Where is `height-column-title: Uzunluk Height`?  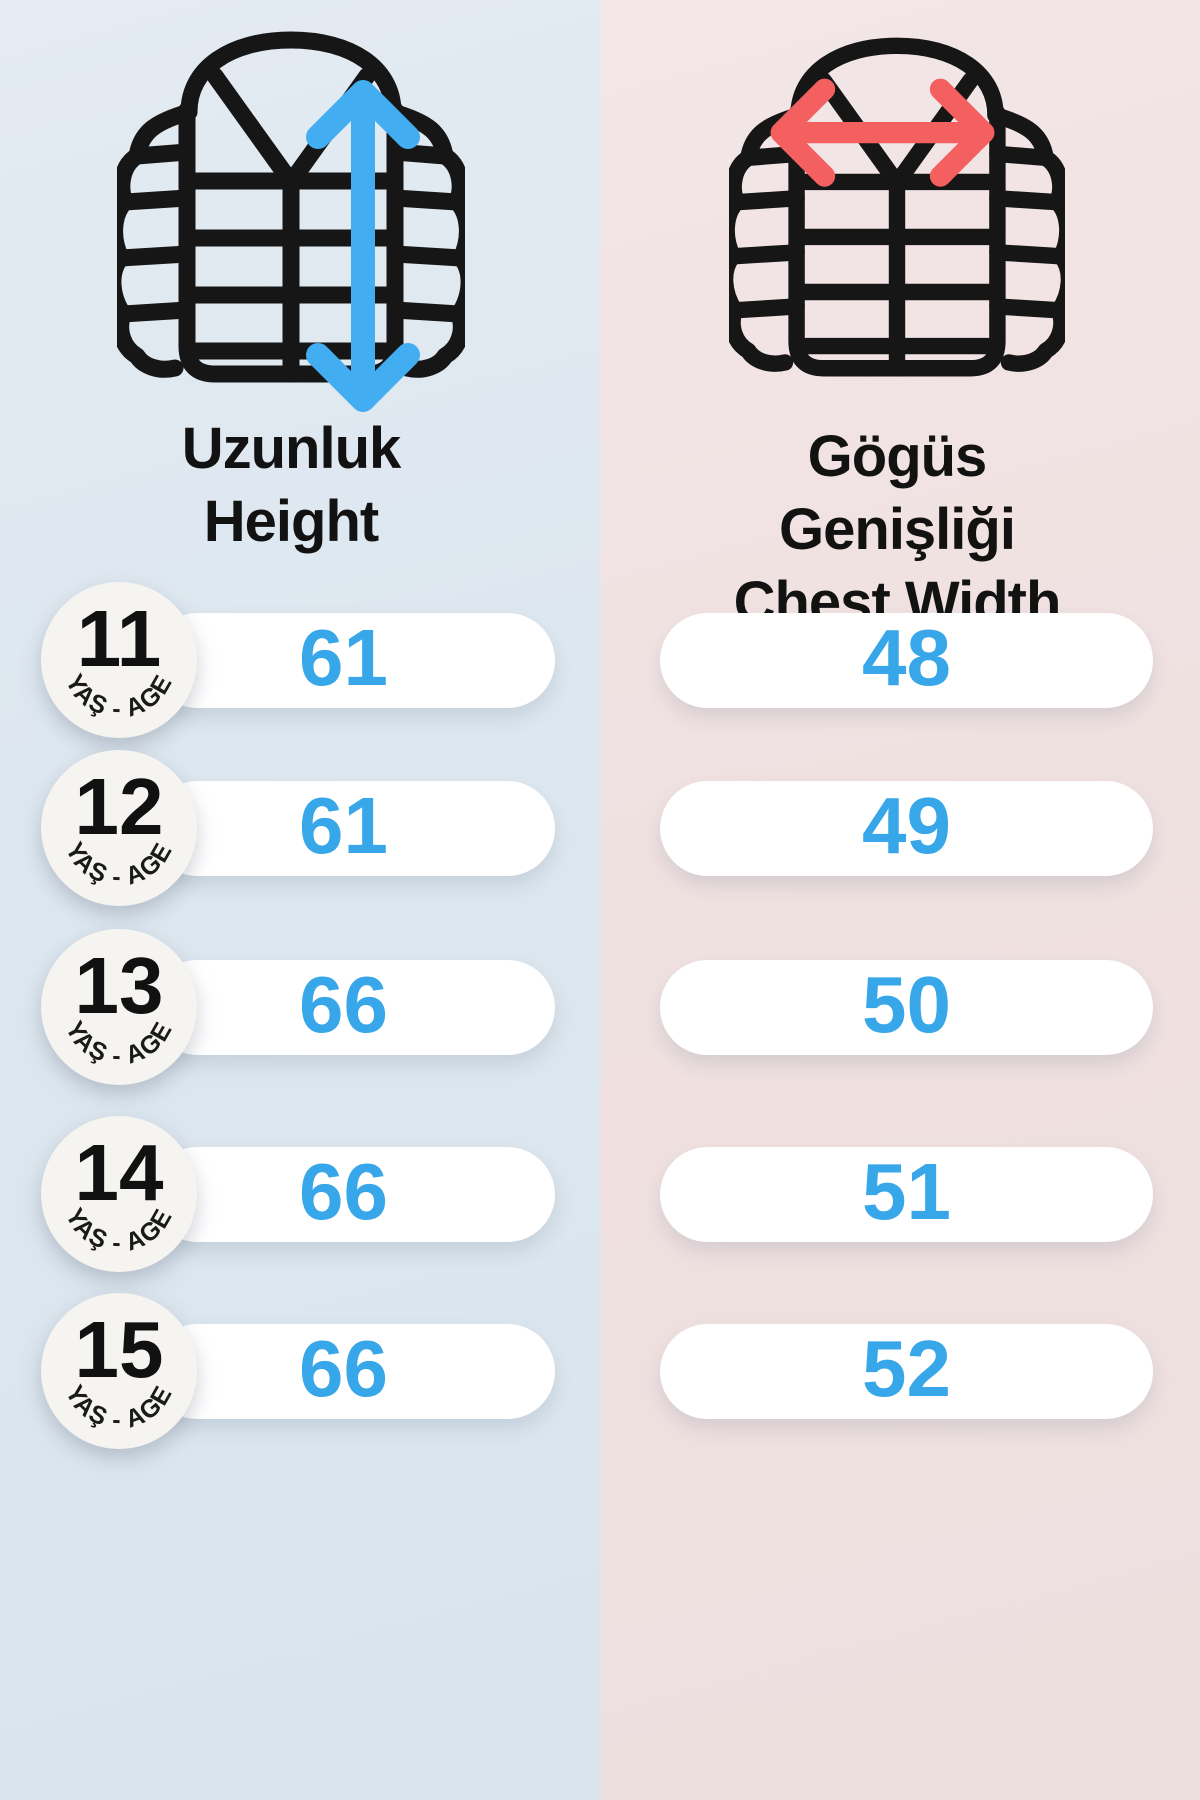
height-column-title: Uzunluk Height is located at coordinates (291, 485).